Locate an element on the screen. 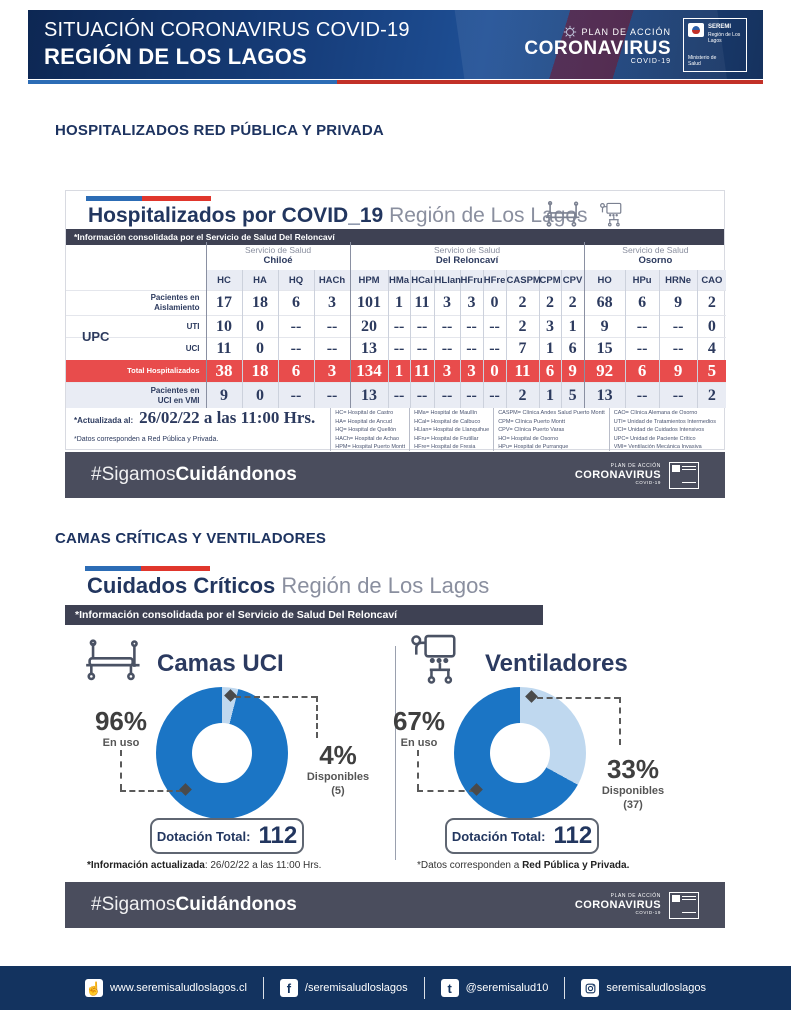 The width and height of the screenshot is (791, 1024). table-corner is located at coordinates (136, 266).